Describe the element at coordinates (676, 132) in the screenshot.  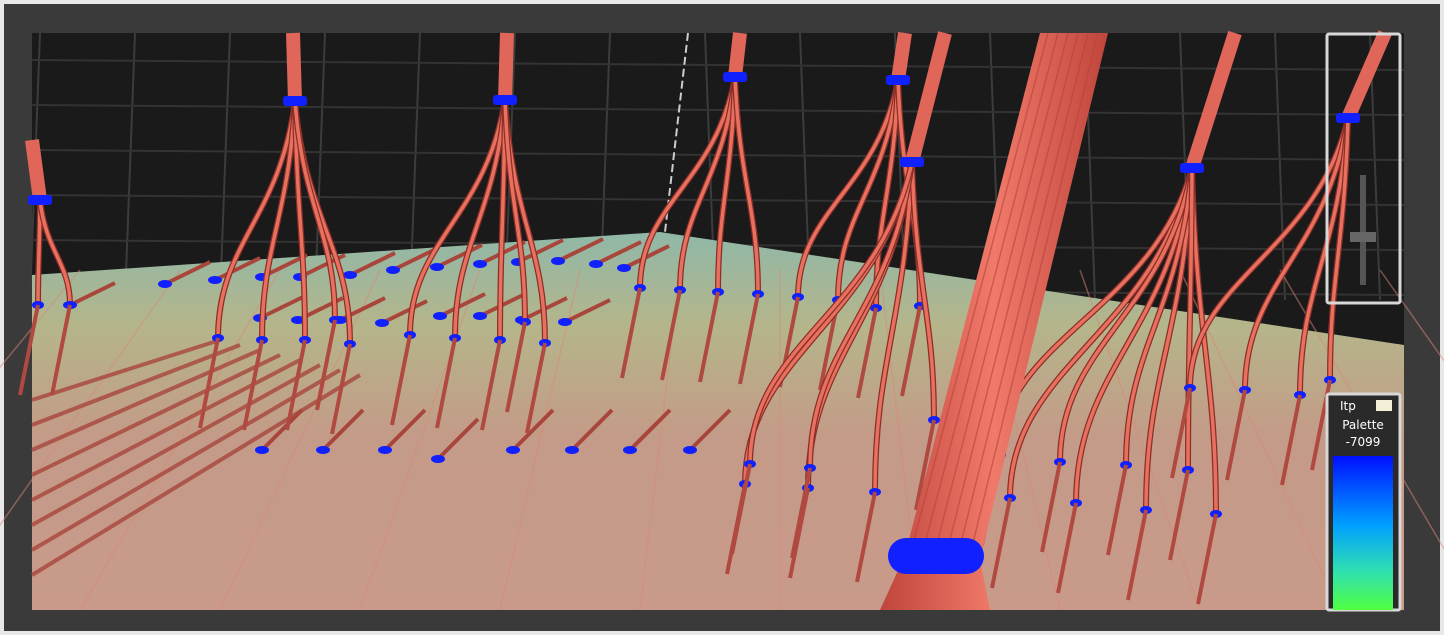
I see `axis-edge` at that location.